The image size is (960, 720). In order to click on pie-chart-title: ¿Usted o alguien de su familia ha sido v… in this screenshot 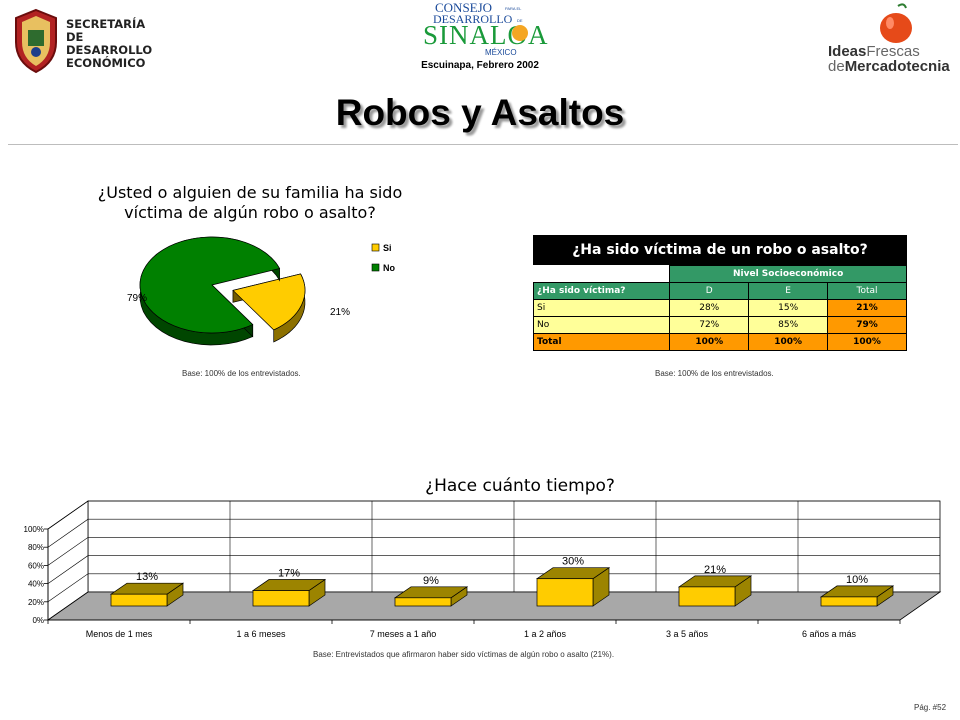, I will do `click(250, 203)`.